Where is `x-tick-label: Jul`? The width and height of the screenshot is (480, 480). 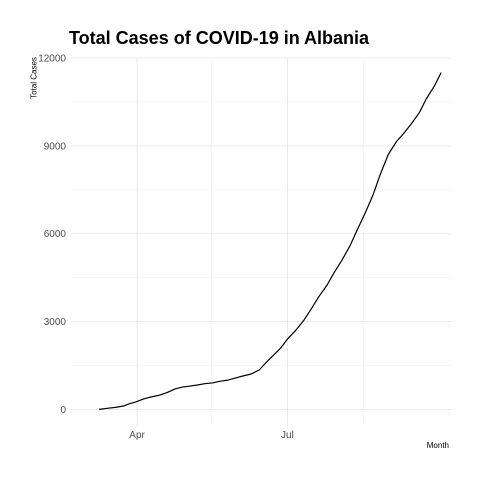
x-tick-label: Jul is located at coordinates (287, 435).